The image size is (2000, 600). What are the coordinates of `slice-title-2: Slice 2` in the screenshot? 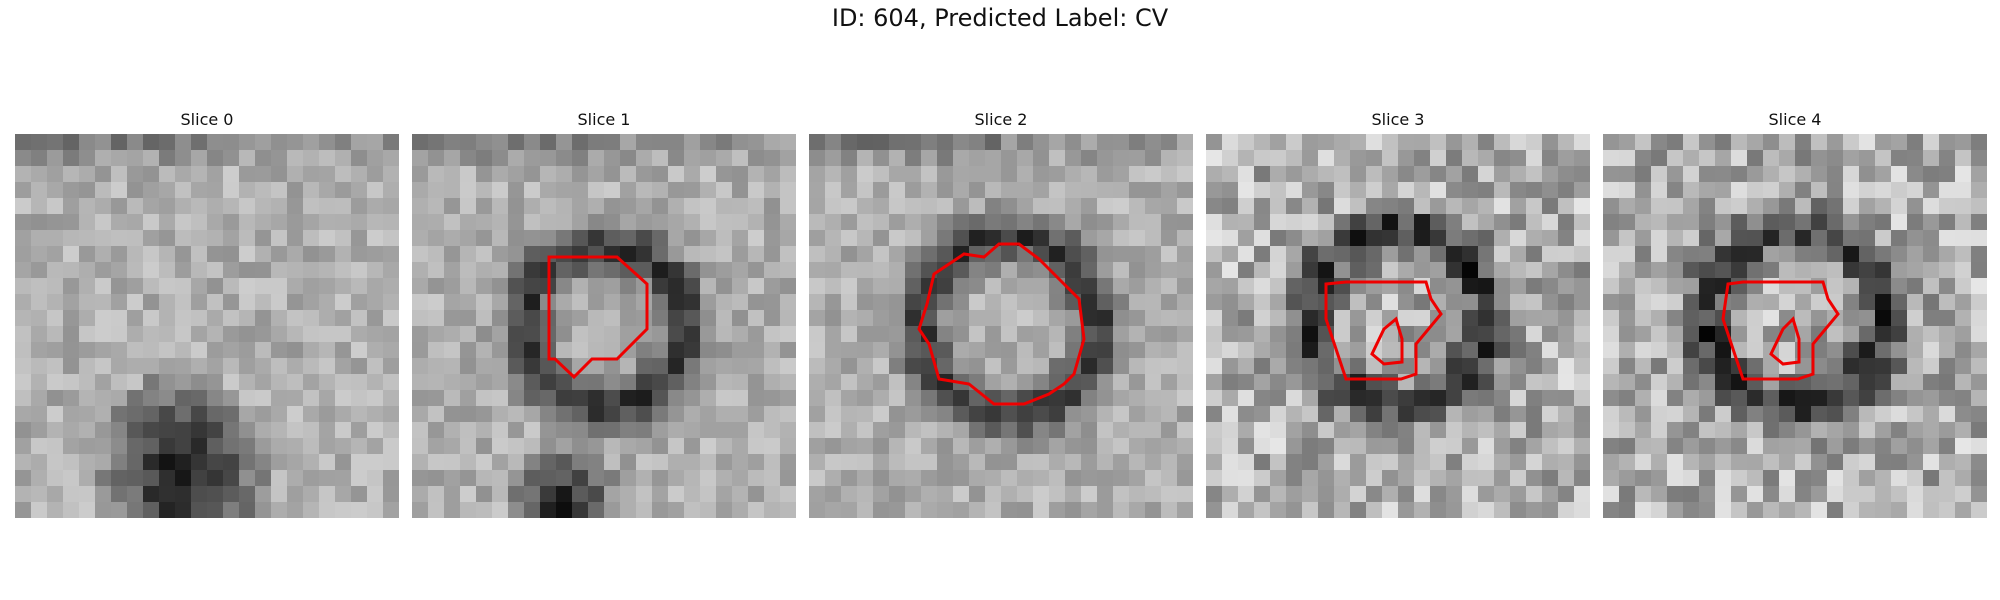 It's located at (1001, 119).